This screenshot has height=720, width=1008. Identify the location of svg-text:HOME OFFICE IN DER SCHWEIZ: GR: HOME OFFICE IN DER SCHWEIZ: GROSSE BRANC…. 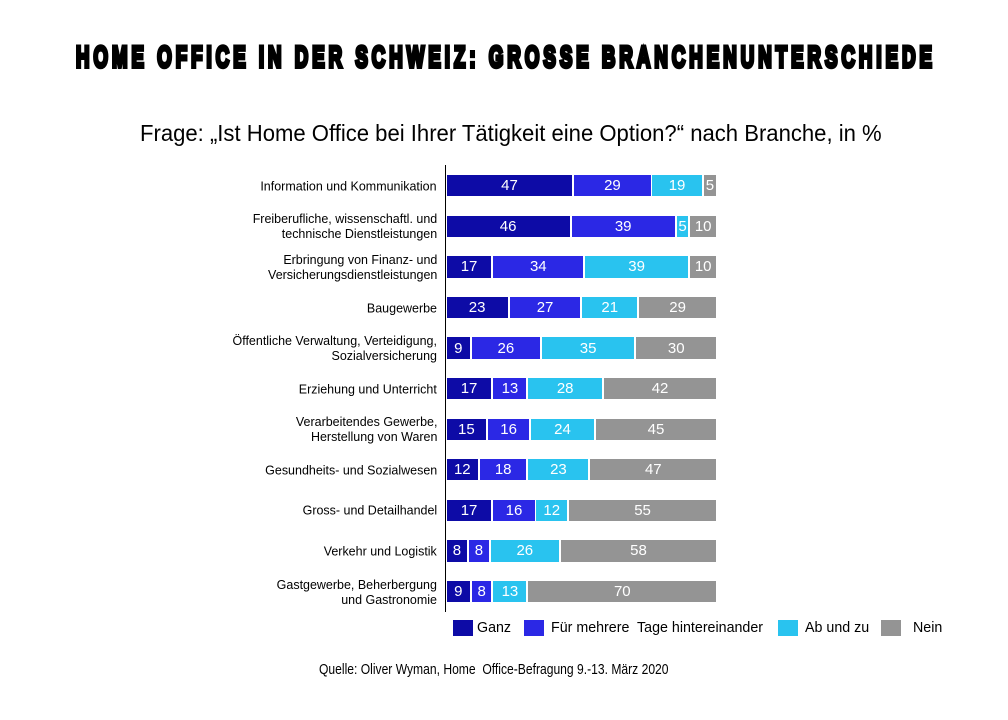
(506, 57).